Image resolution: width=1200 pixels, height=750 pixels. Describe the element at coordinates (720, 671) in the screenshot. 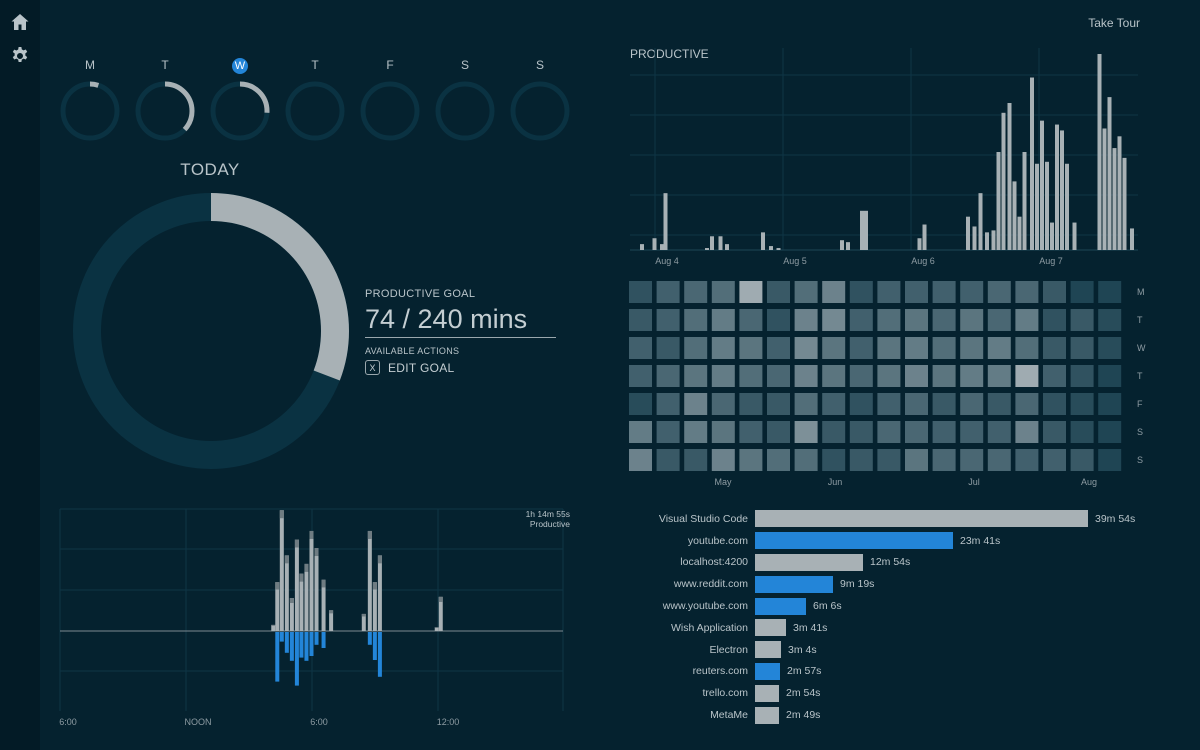

I see `site-name: reuters.com` at that location.